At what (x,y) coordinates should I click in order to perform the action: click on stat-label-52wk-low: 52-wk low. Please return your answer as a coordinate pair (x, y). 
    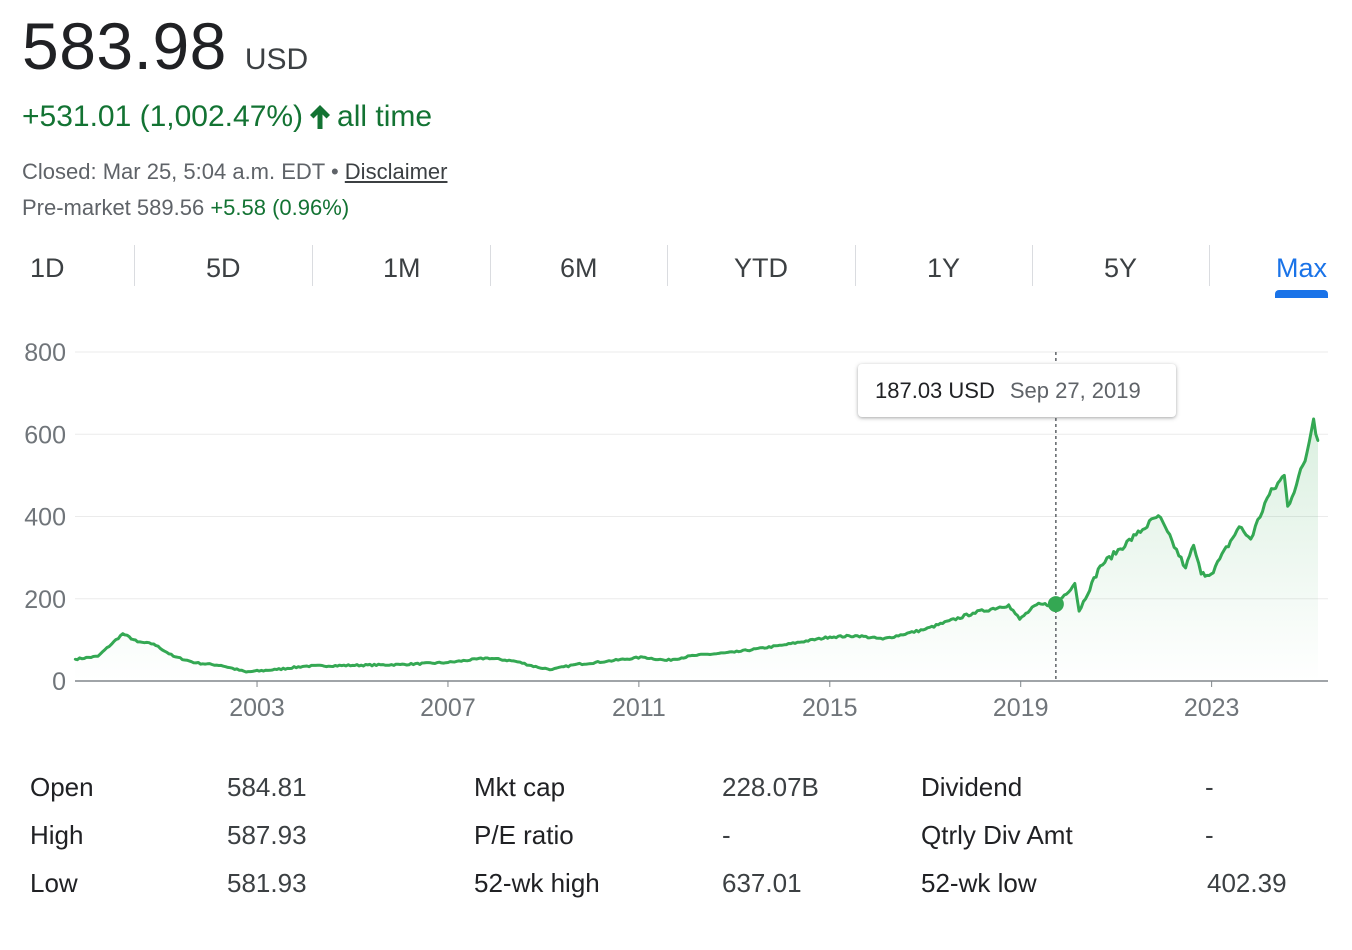
    Looking at the image, I should click on (979, 883).